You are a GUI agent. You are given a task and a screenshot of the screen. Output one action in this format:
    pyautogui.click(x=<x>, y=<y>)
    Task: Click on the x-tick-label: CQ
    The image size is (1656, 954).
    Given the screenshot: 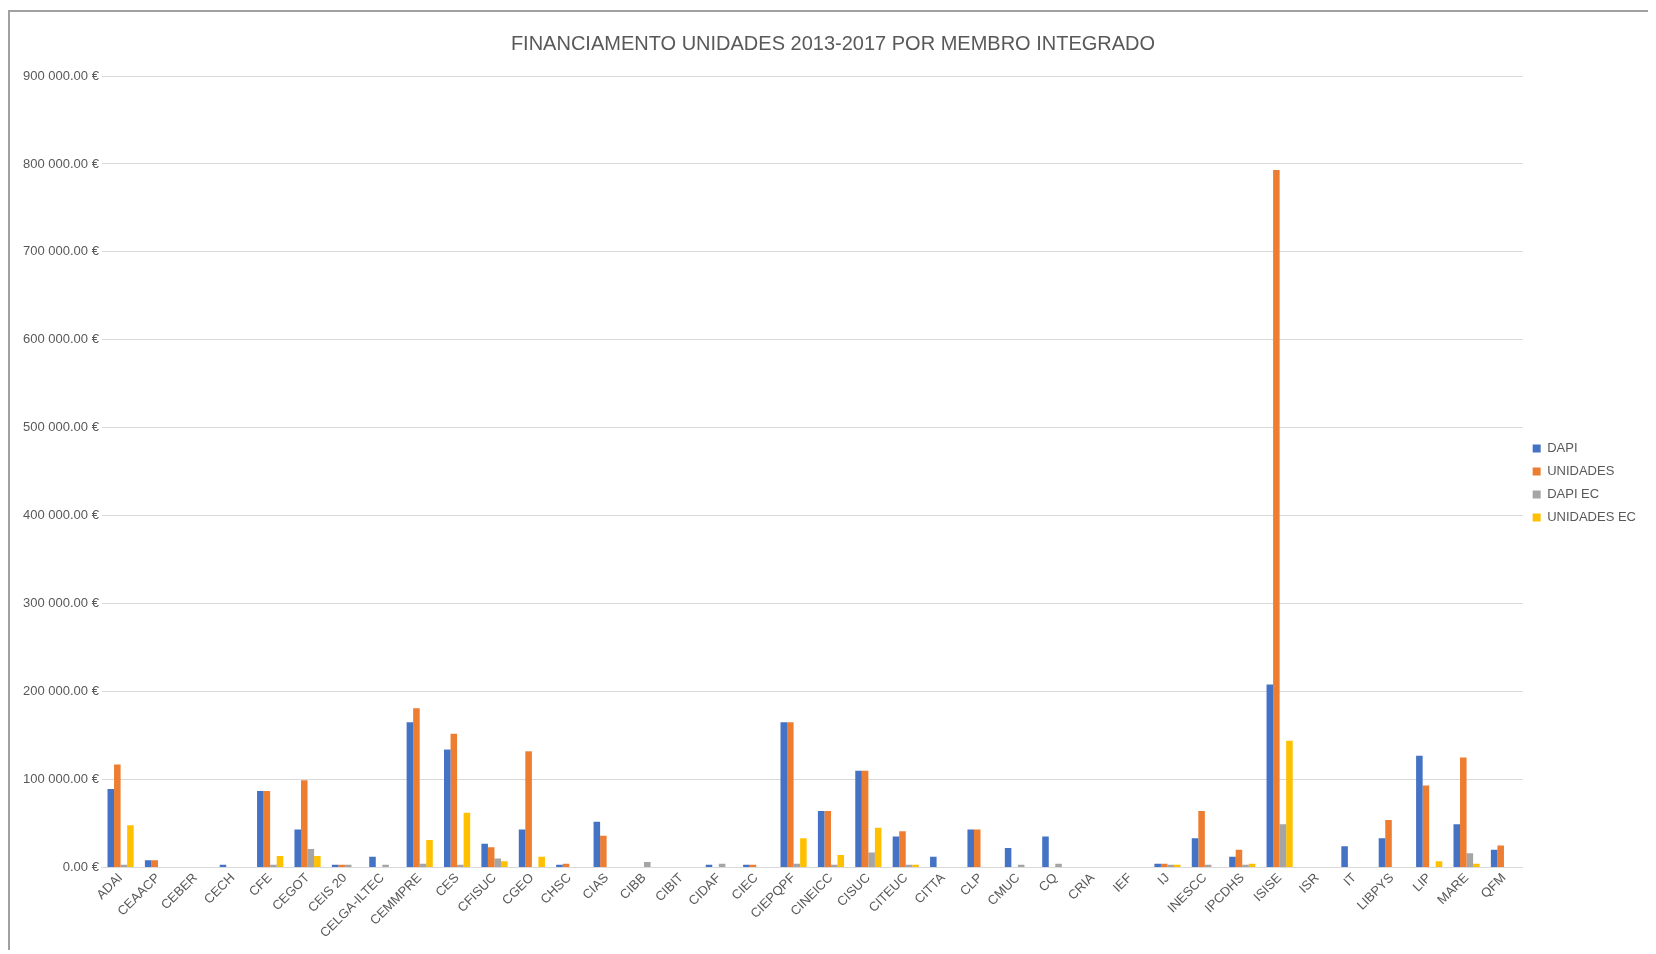 What is the action you would take?
    pyautogui.click(x=1047, y=882)
    